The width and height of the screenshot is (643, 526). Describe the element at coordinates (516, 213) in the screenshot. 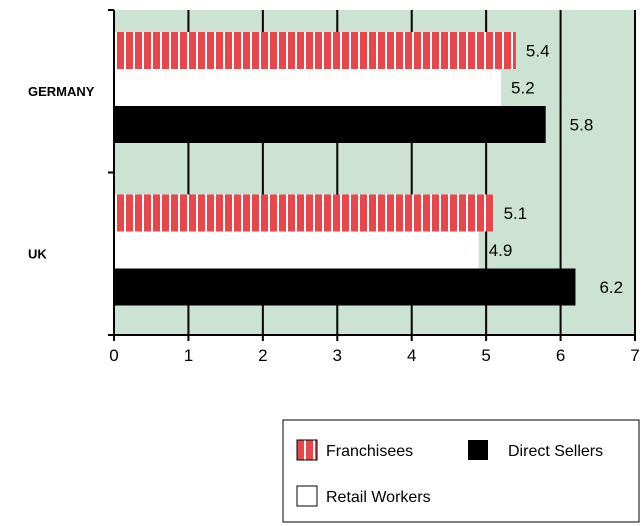

I see `data-label: 5.1` at that location.